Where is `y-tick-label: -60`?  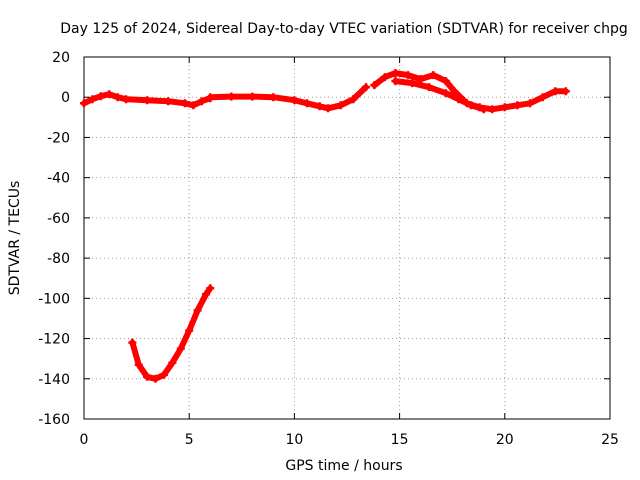 y-tick-label: -60 is located at coordinates (58, 219).